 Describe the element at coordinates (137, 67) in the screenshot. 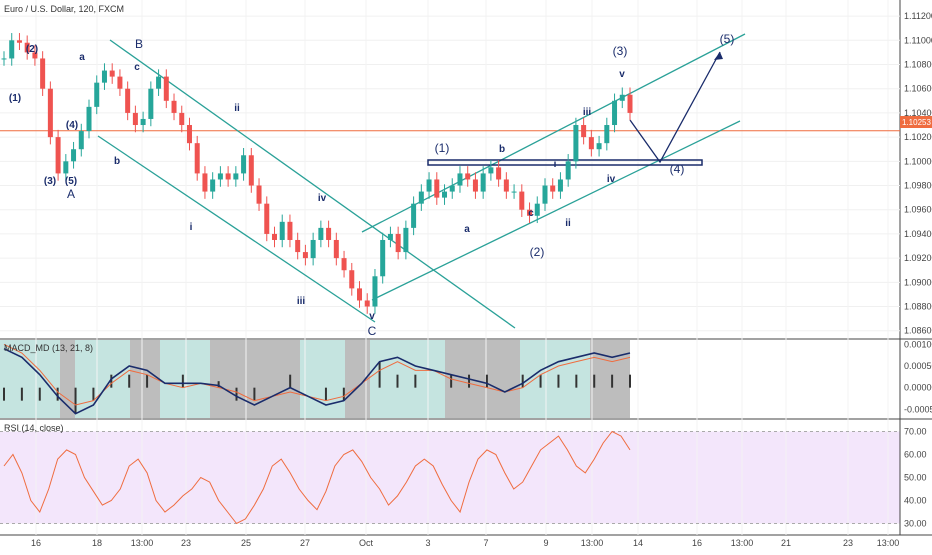

I see `wave-label: c` at that location.